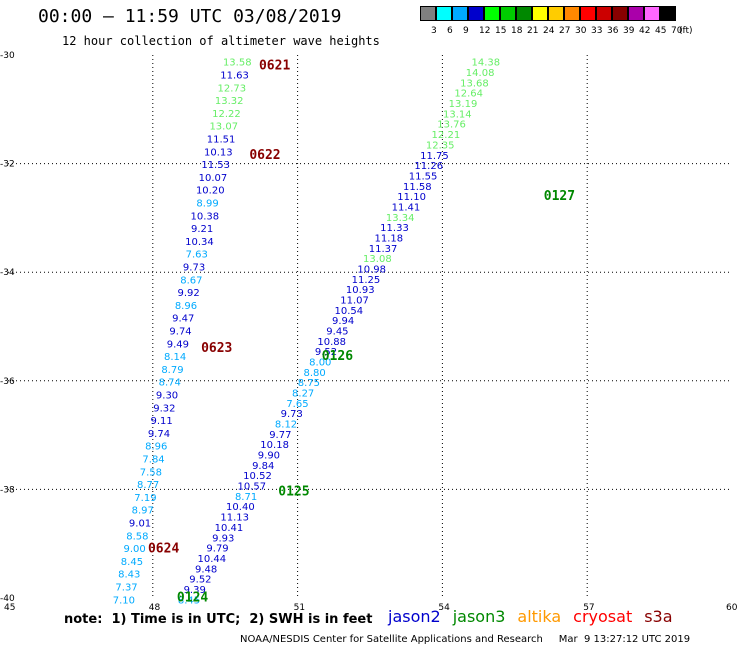 The image size is (740, 650). Describe the element at coordinates (463, 104) in the screenshot. I see `wave-height-value: 13.19` at that location.